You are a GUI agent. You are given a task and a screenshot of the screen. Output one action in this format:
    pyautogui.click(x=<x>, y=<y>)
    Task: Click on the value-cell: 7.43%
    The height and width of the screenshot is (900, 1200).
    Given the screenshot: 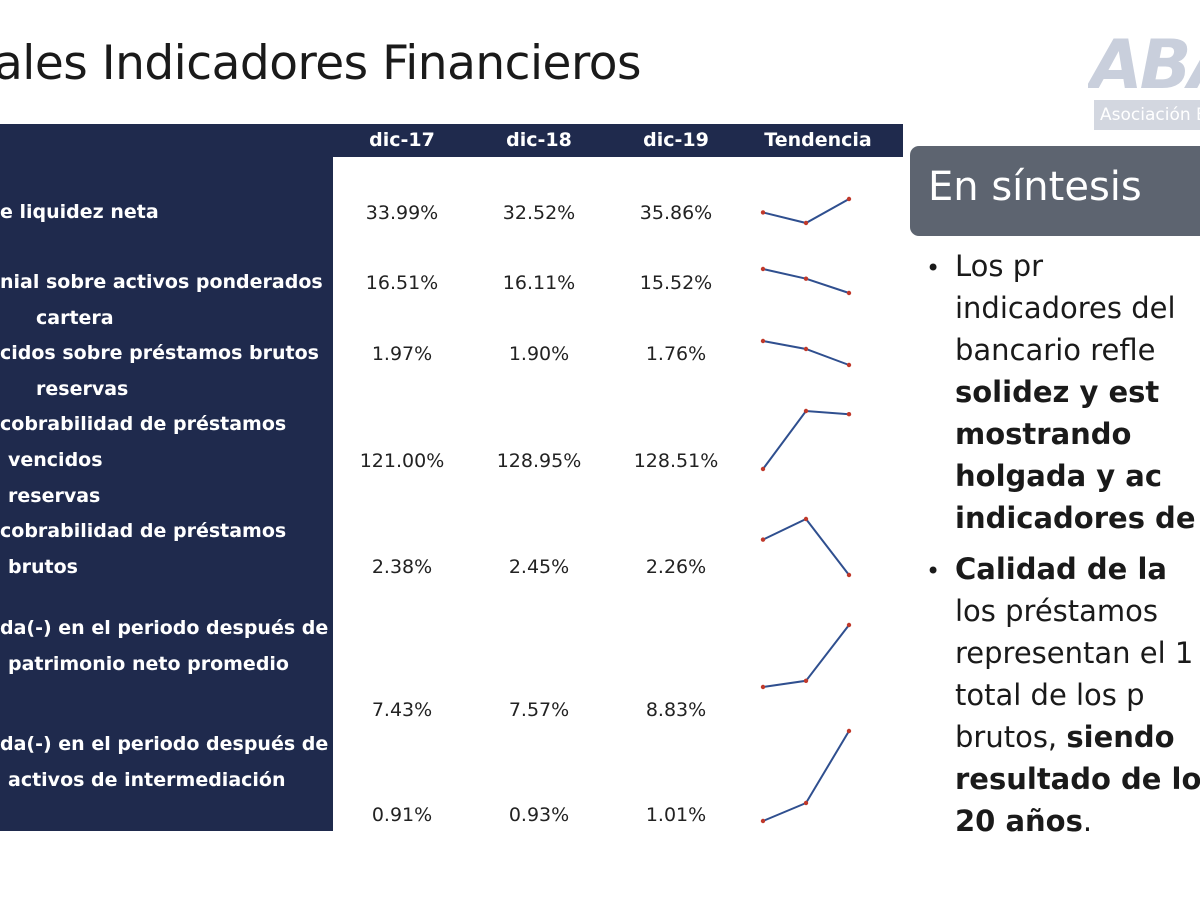 What is the action you would take?
    pyautogui.click(x=402, y=710)
    